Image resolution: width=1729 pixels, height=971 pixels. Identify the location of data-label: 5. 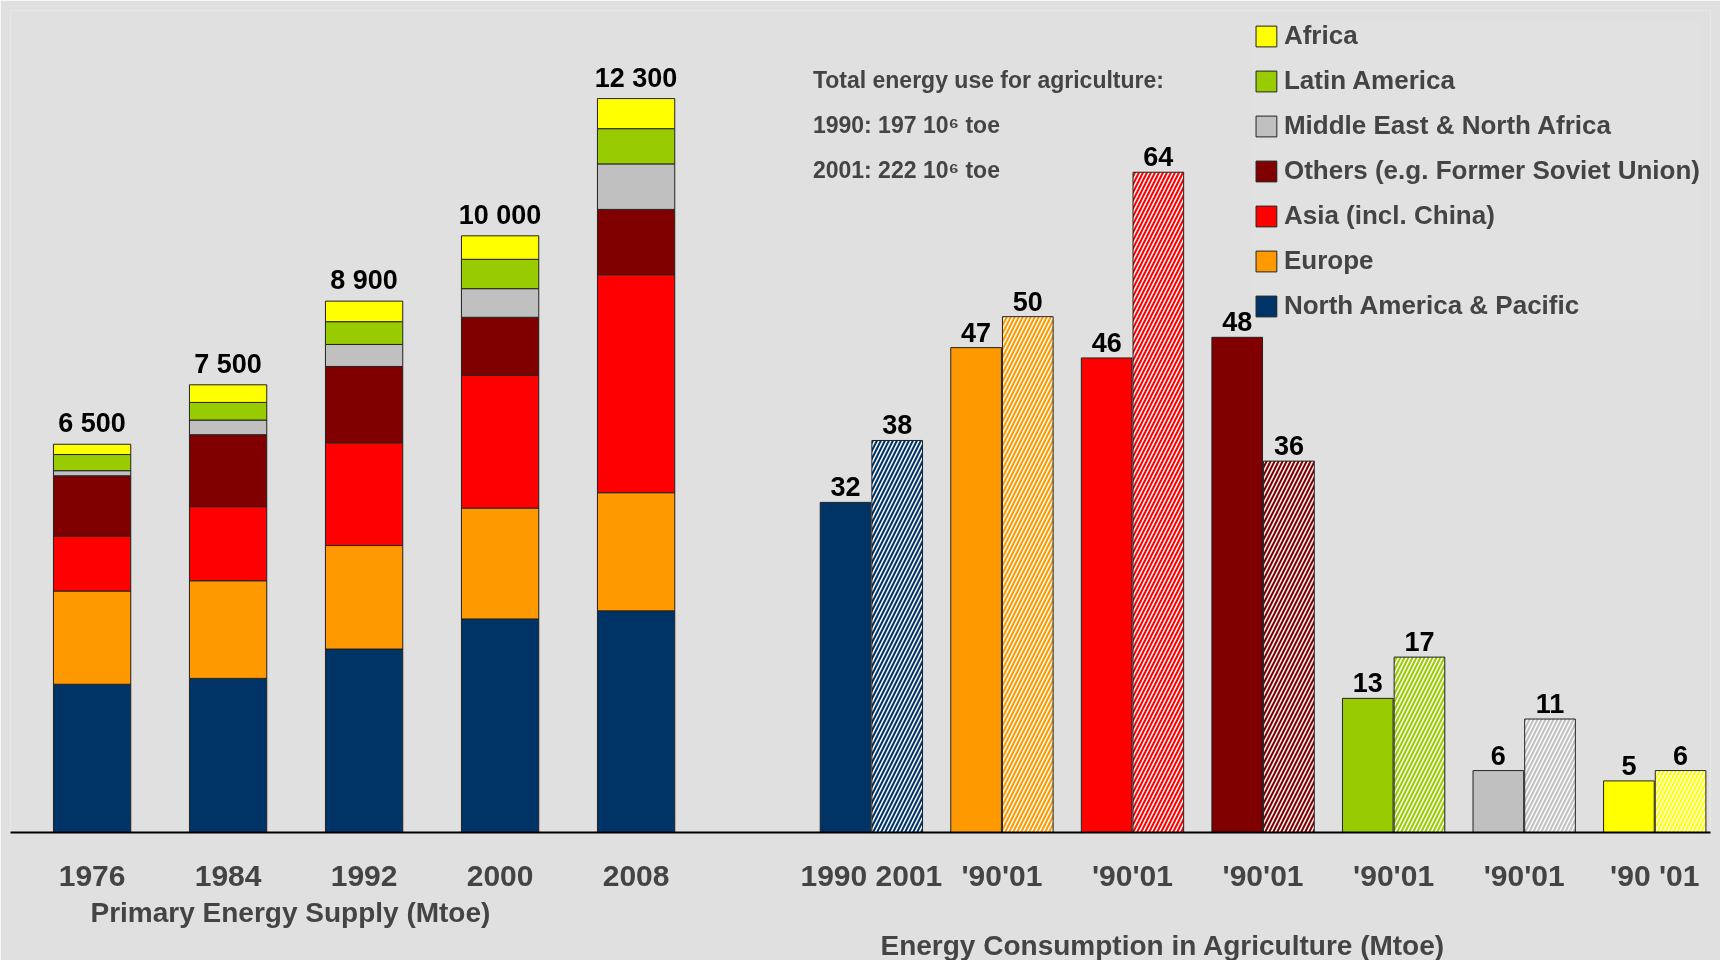
(1629, 765).